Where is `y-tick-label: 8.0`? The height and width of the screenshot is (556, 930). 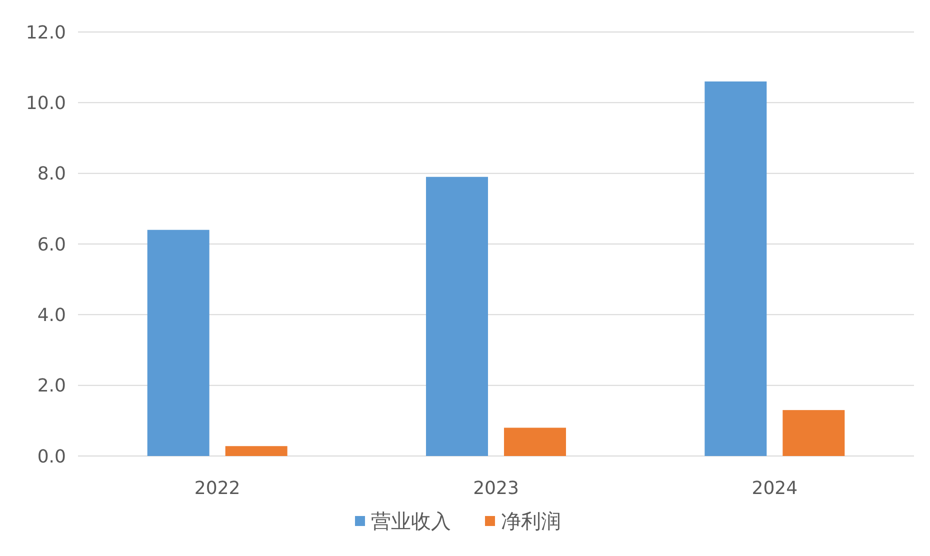 y-tick-label: 8.0 is located at coordinates (51, 174).